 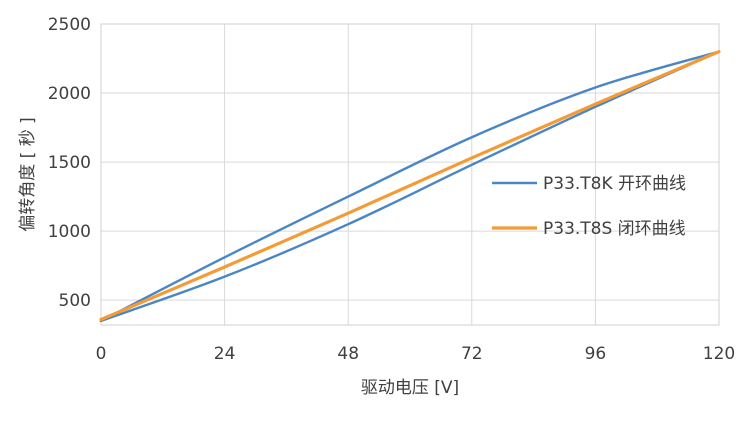 I want to click on legend-label: P33.T8S 闭环曲线, so click(x=614, y=229).